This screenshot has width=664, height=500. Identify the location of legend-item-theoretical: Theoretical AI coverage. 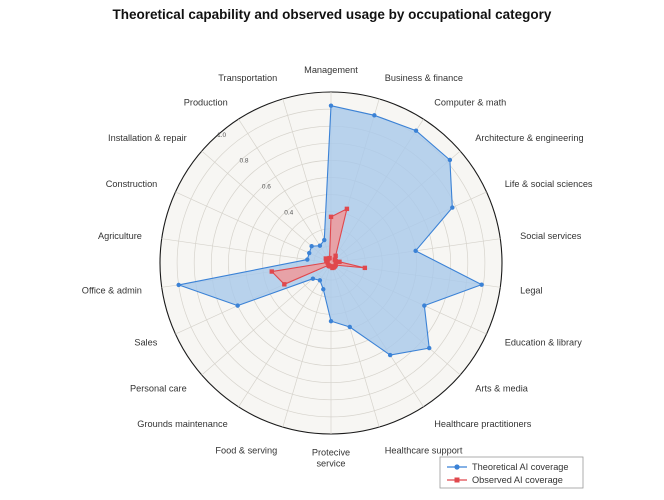
(508, 467).